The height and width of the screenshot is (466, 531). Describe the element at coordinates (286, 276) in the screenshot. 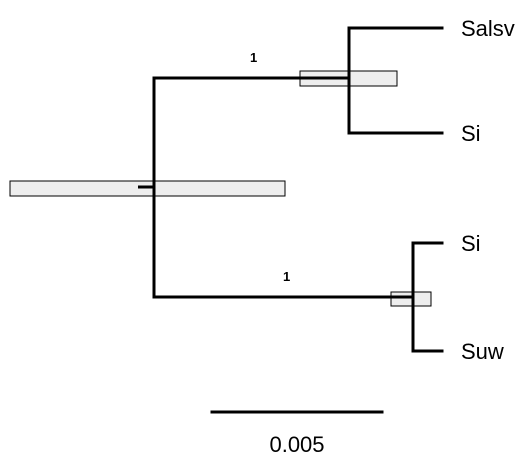

I see `support-label-lower: 1` at that location.